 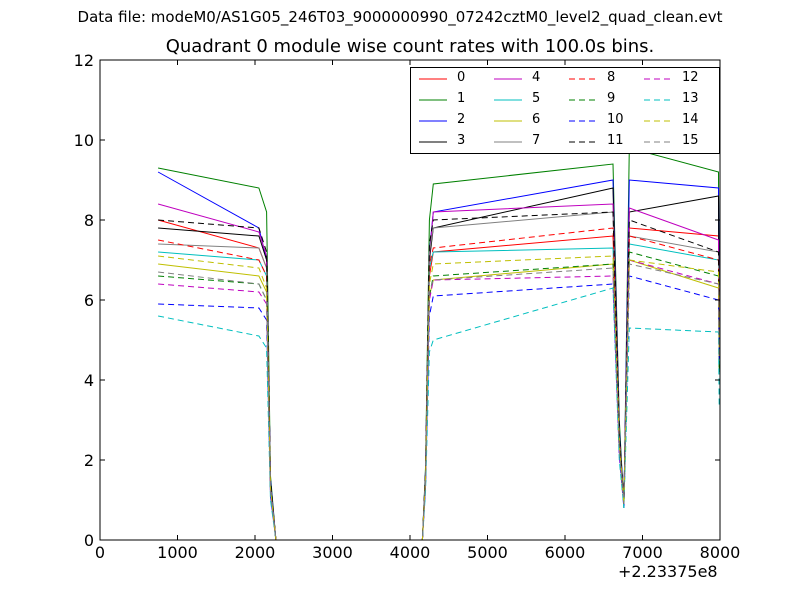 I want to click on legend-label: 1, so click(x=461, y=98).